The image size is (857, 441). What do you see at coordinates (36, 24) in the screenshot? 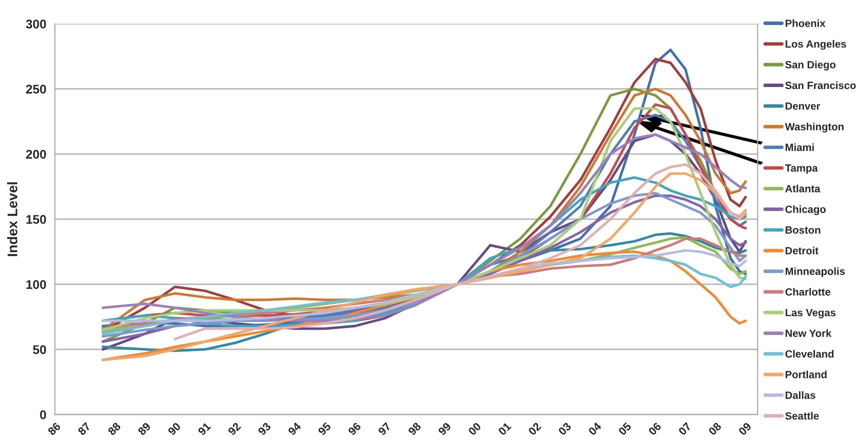
I see `y-tick-label: 300` at bounding box center [36, 24].